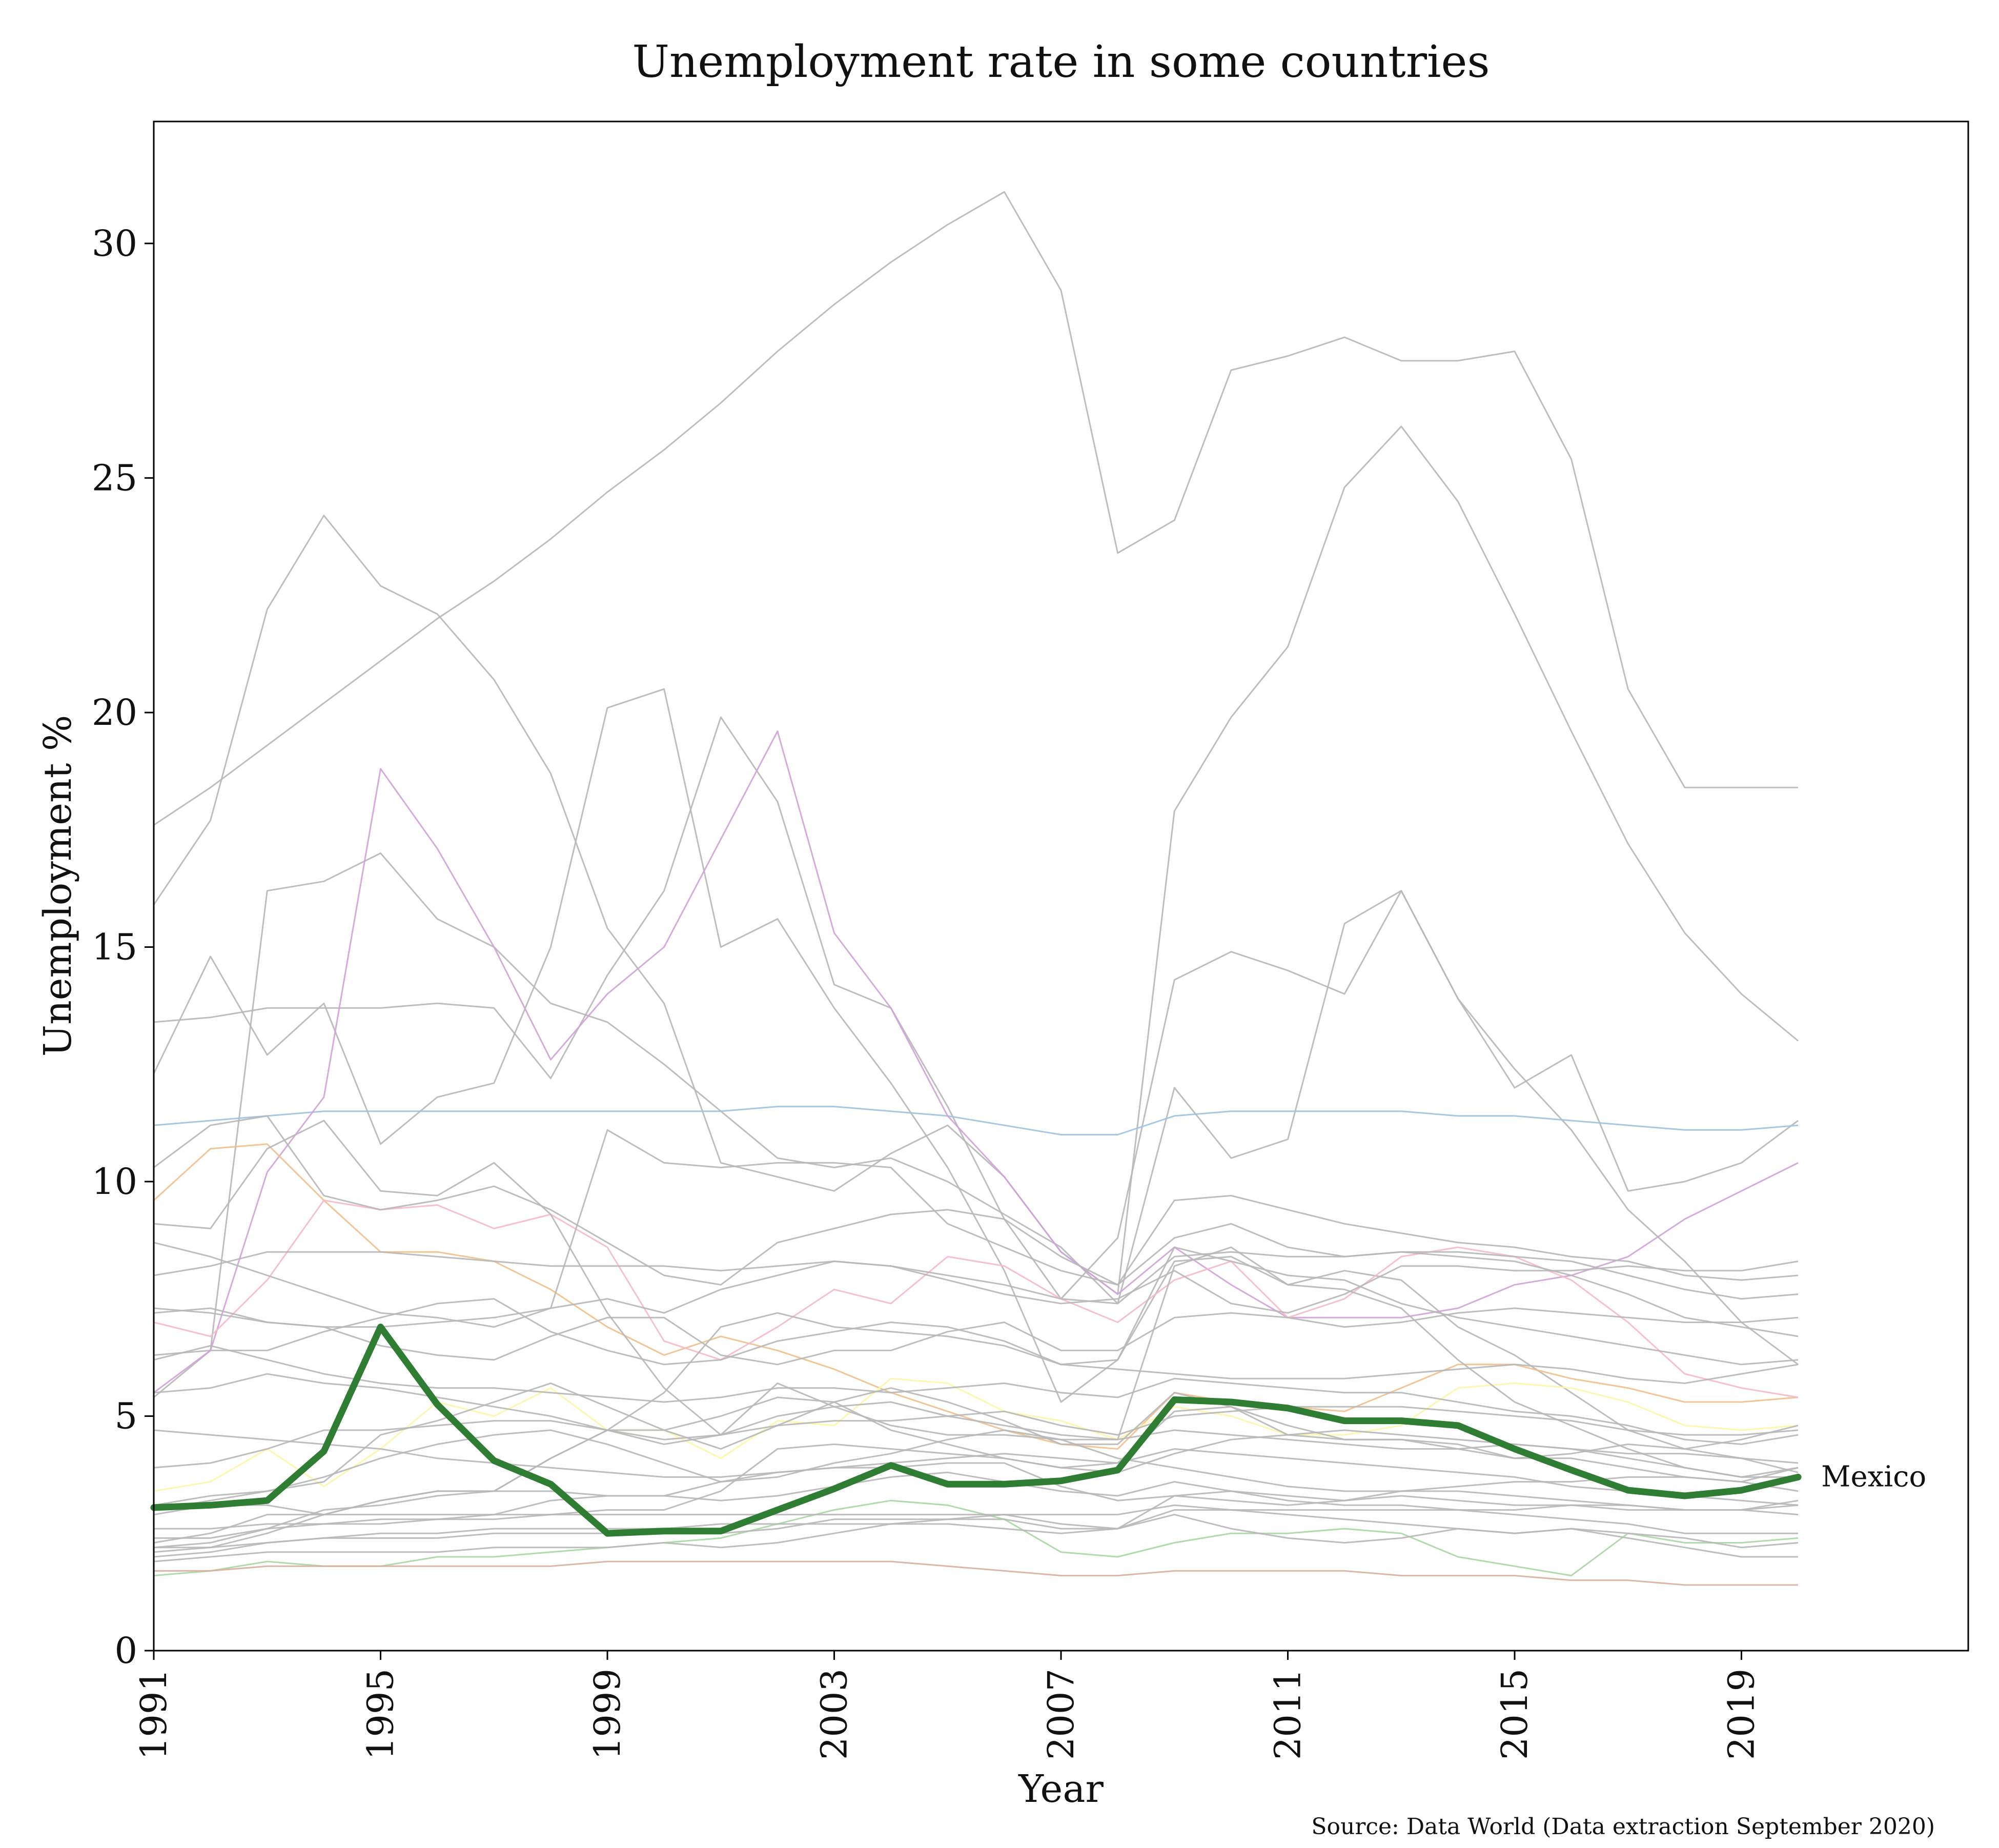 Image resolution: width=1999 pixels, height=1848 pixels. Describe the element at coordinates (607, 1714) in the screenshot. I see `x-tick-label-1999: 1999` at that location.